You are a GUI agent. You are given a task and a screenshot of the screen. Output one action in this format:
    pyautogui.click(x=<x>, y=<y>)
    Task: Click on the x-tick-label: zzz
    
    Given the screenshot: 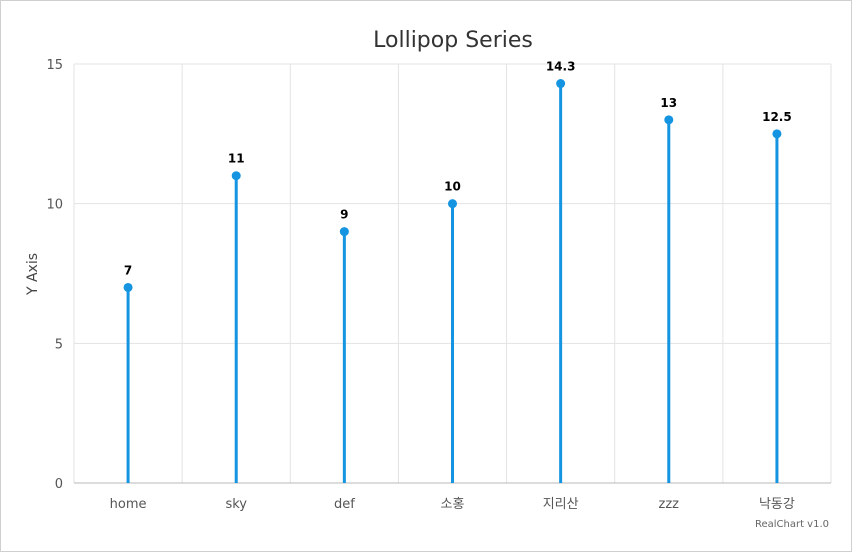 What is the action you would take?
    pyautogui.click(x=669, y=504)
    